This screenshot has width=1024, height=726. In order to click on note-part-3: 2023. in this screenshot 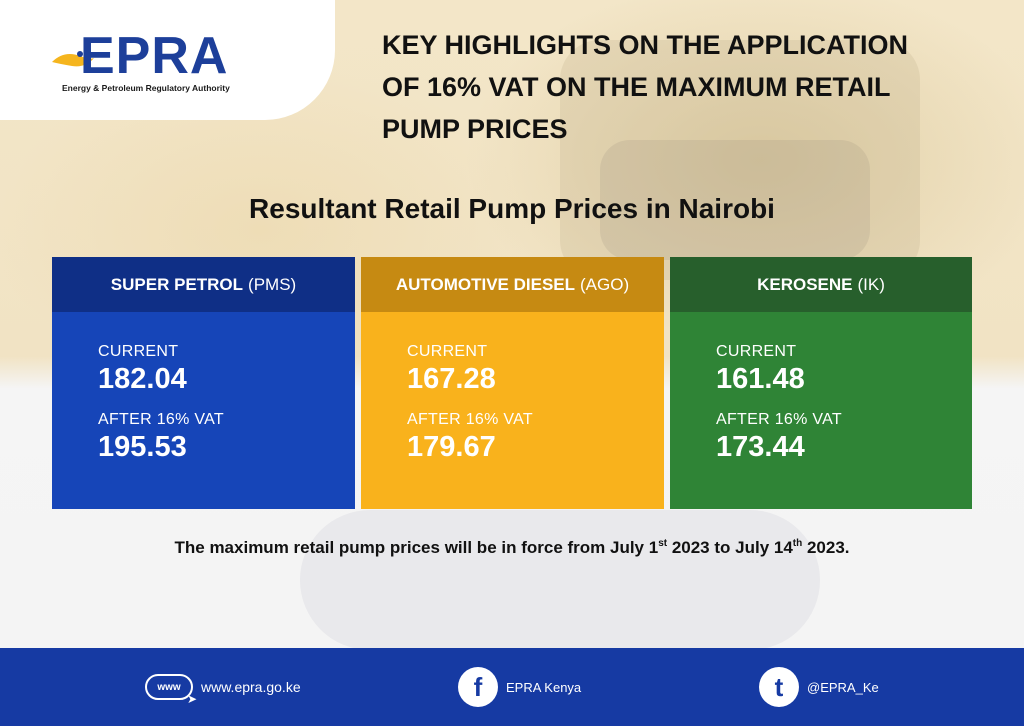, I will do `click(826, 547)`.